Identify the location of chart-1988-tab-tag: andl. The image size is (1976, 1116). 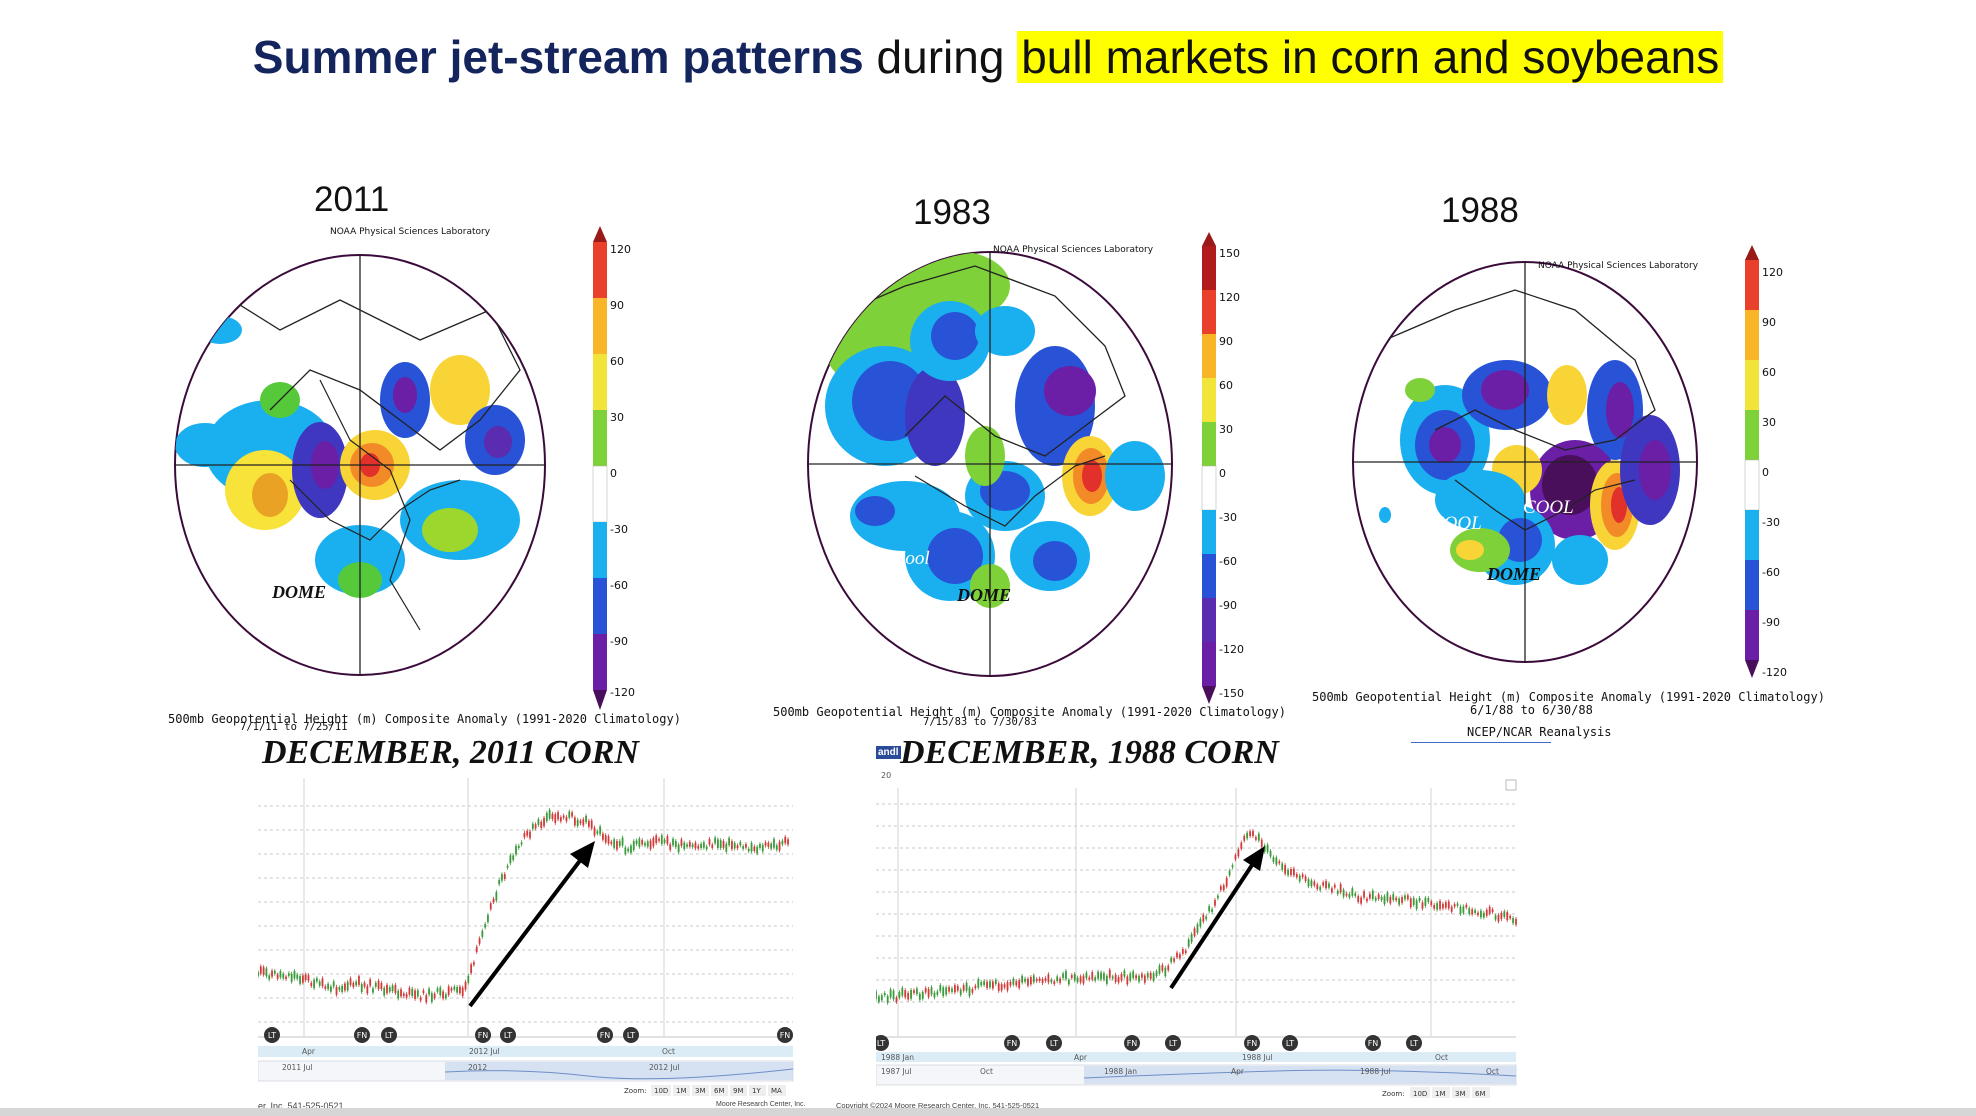
(888, 752).